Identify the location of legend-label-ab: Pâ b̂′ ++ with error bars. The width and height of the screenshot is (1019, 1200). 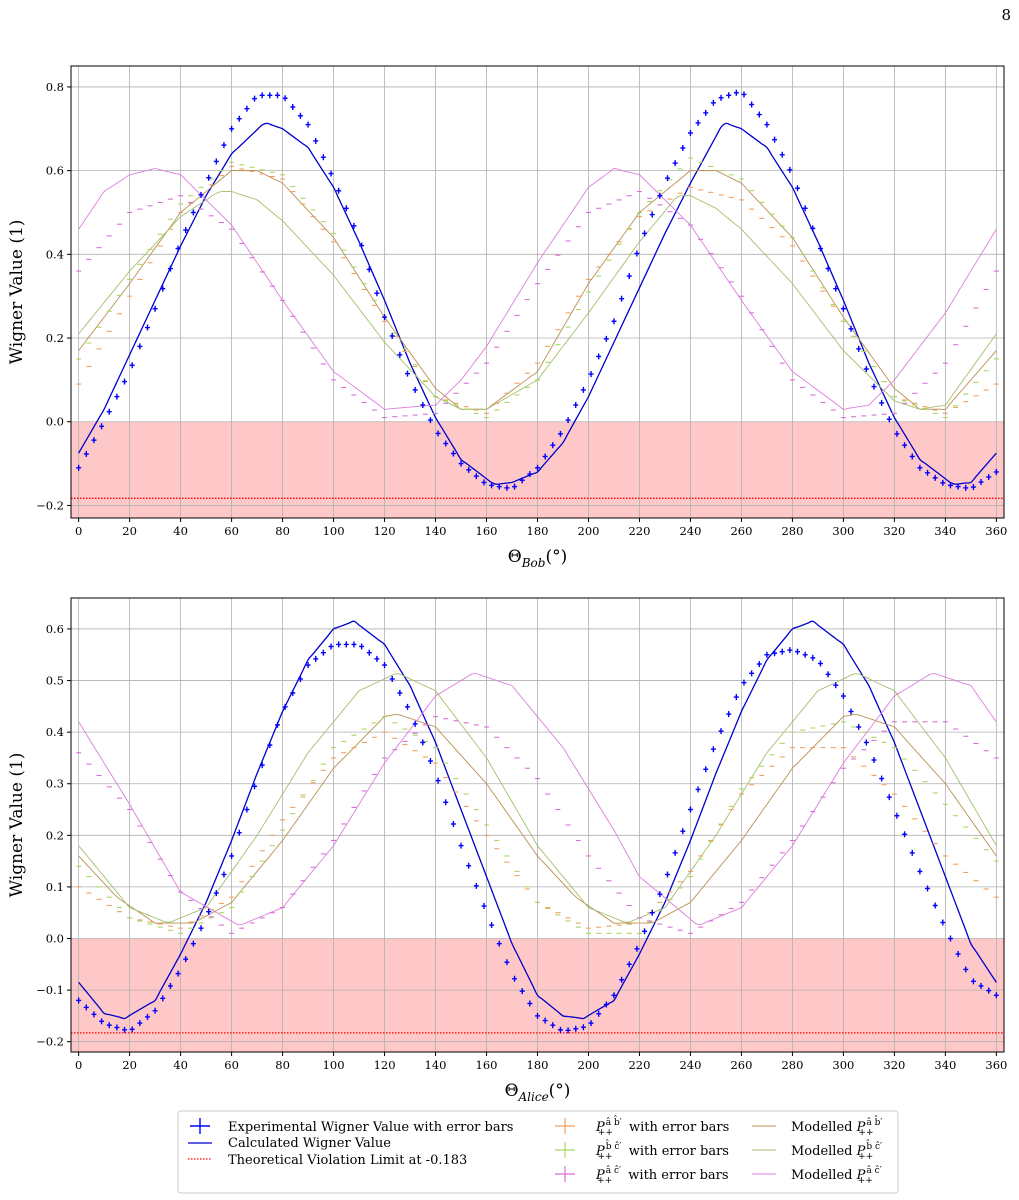
(662, 1126).